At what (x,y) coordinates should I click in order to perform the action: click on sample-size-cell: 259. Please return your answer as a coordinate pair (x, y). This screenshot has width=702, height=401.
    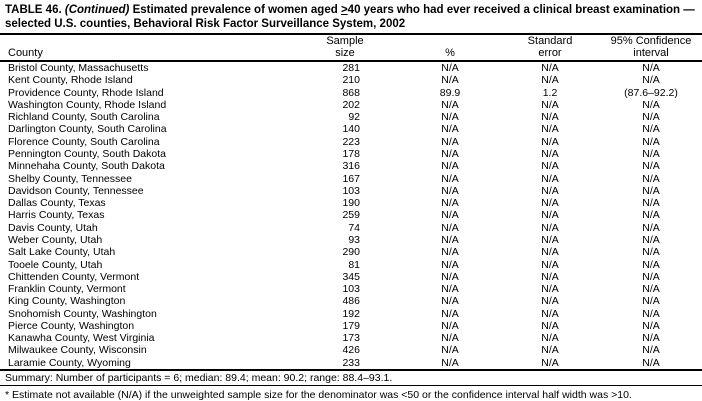
    Looking at the image, I should click on (351, 215).